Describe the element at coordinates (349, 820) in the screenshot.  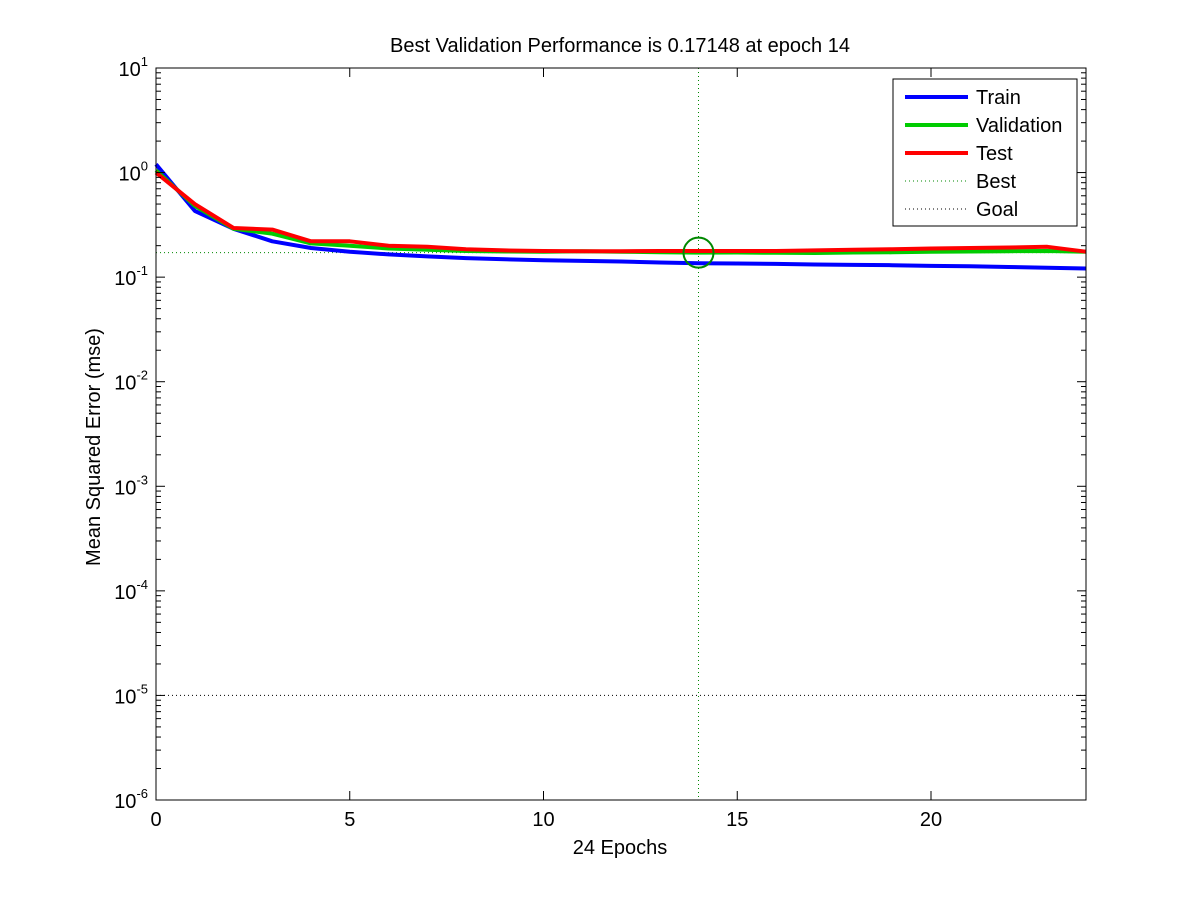
I see `x-tick-label: 5` at that location.